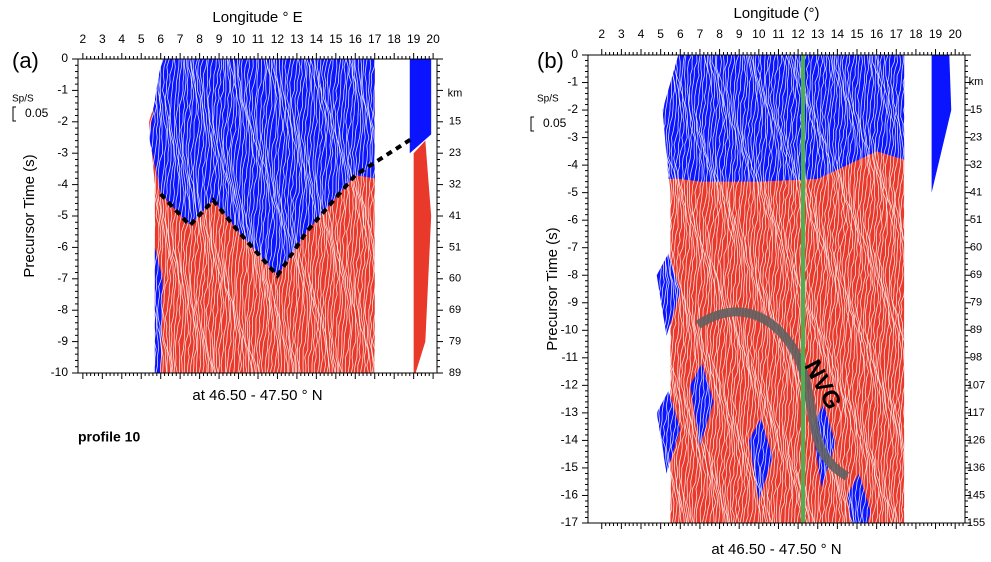 This screenshot has height=562, width=991. I want to click on subtitle: at 46.50 - 47.50 ° N, so click(257, 395).